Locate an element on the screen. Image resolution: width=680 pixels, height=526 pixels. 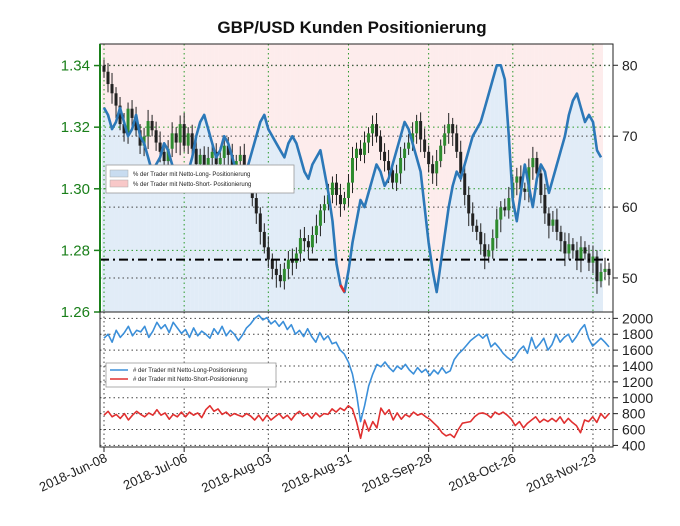
right-tick-label: 400 is located at coordinates (634, 445).